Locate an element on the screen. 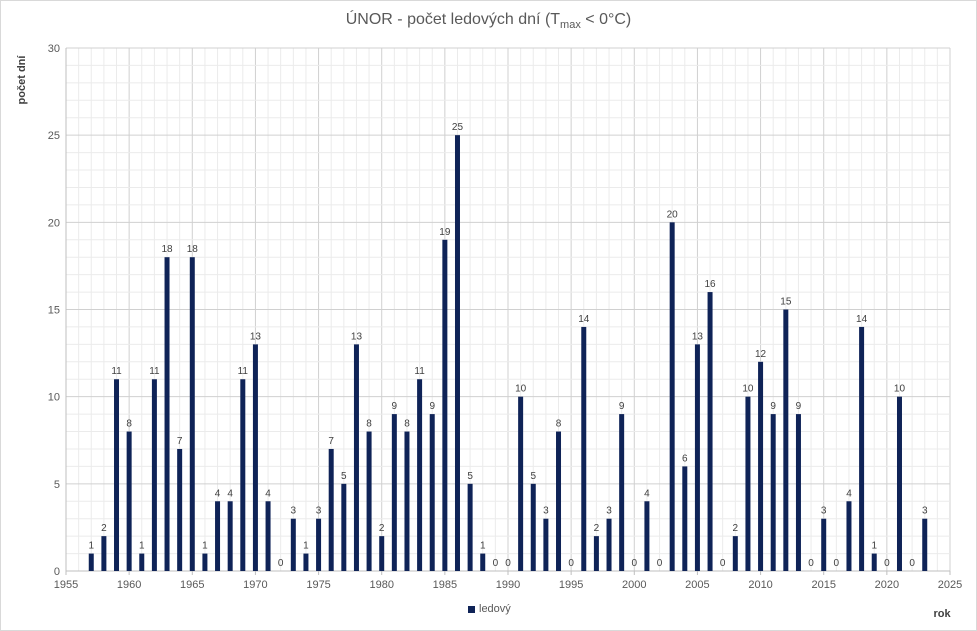  y-tick-label: 15 is located at coordinates (54, 311).